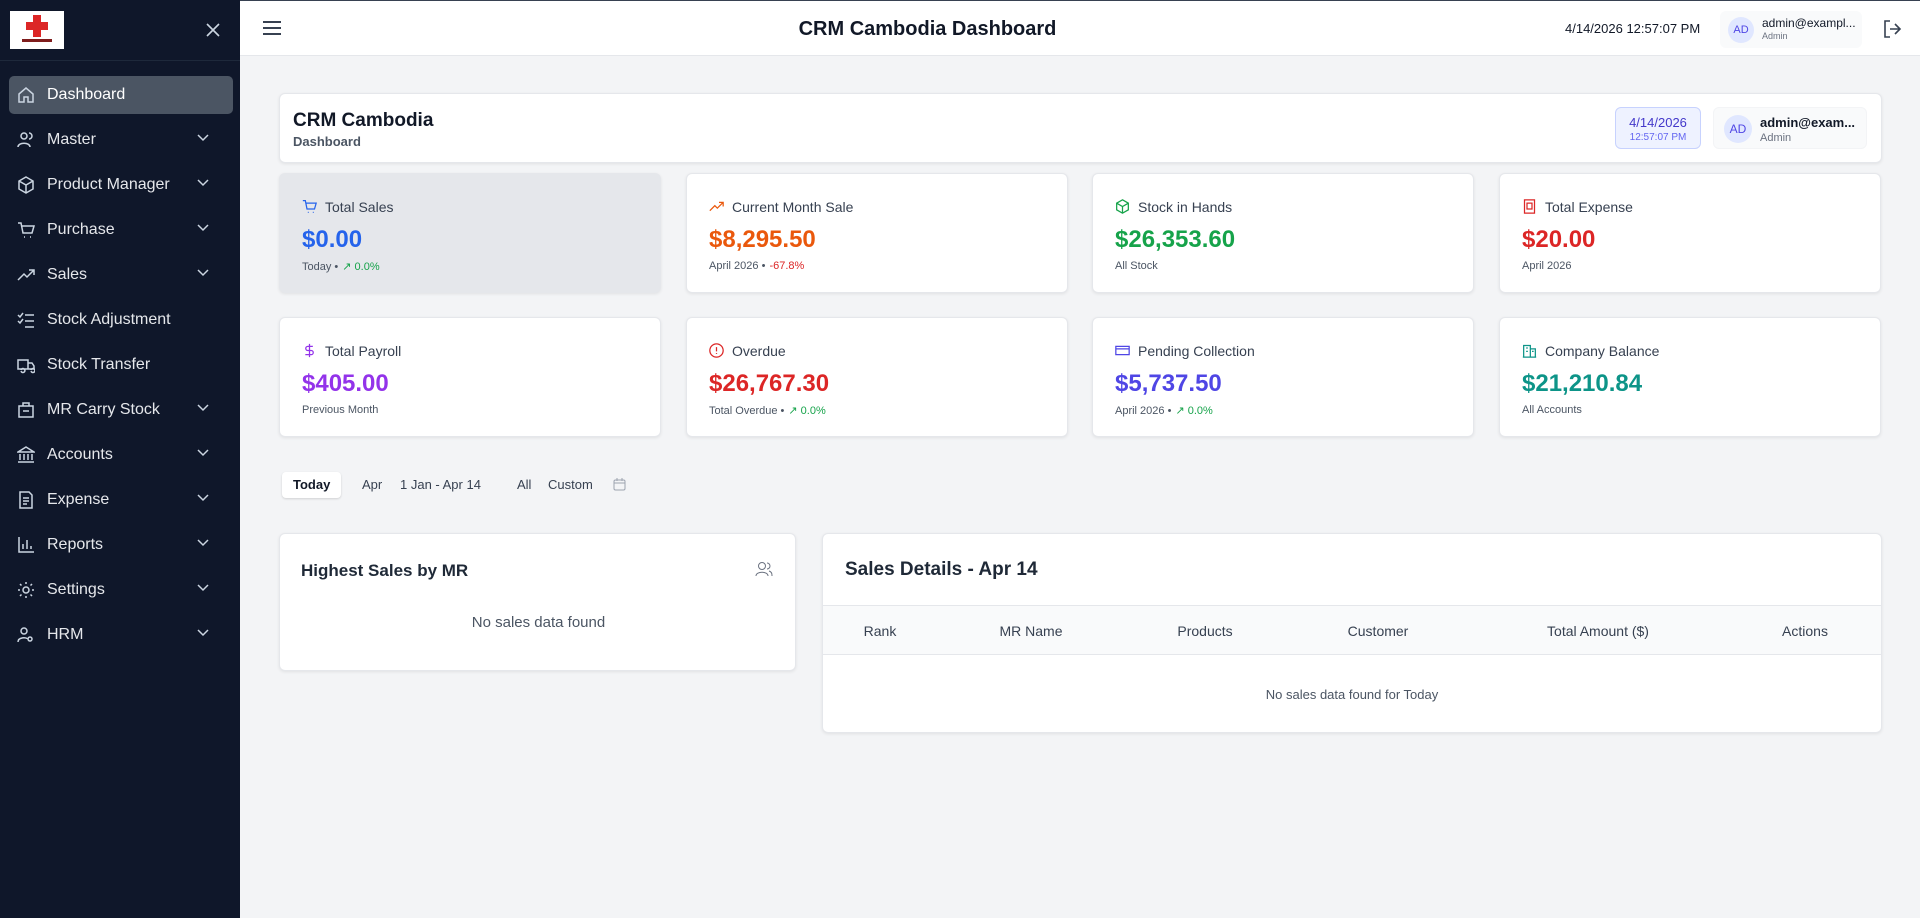  What do you see at coordinates (340, 410) in the screenshot?
I see `note-text: Previous Month` at bounding box center [340, 410].